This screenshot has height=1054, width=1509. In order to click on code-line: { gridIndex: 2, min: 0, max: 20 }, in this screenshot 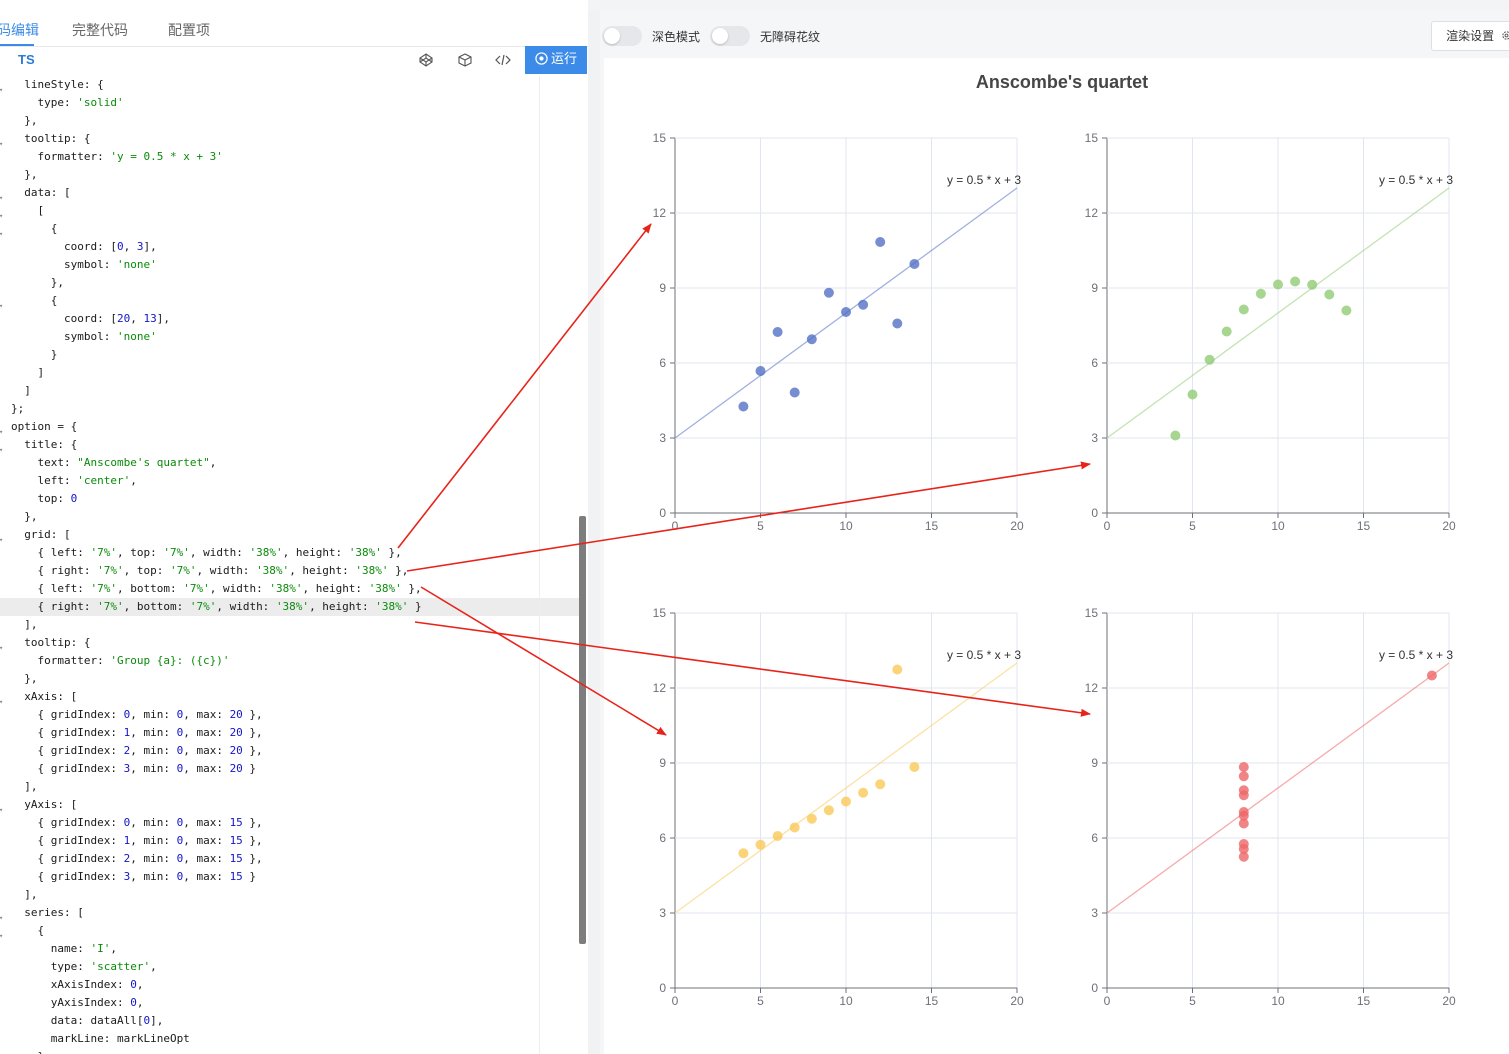, I will do `click(290, 751)`.